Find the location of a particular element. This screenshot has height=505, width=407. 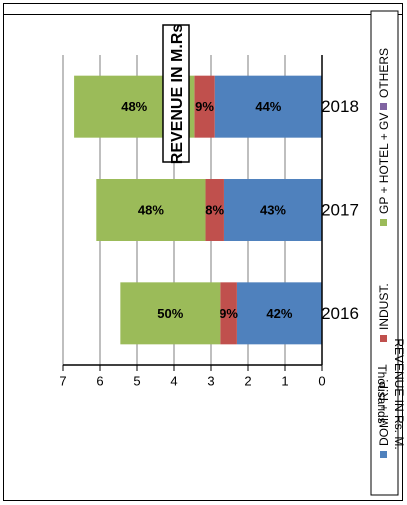

bar-label: 44% is located at coordinates (268, 106).